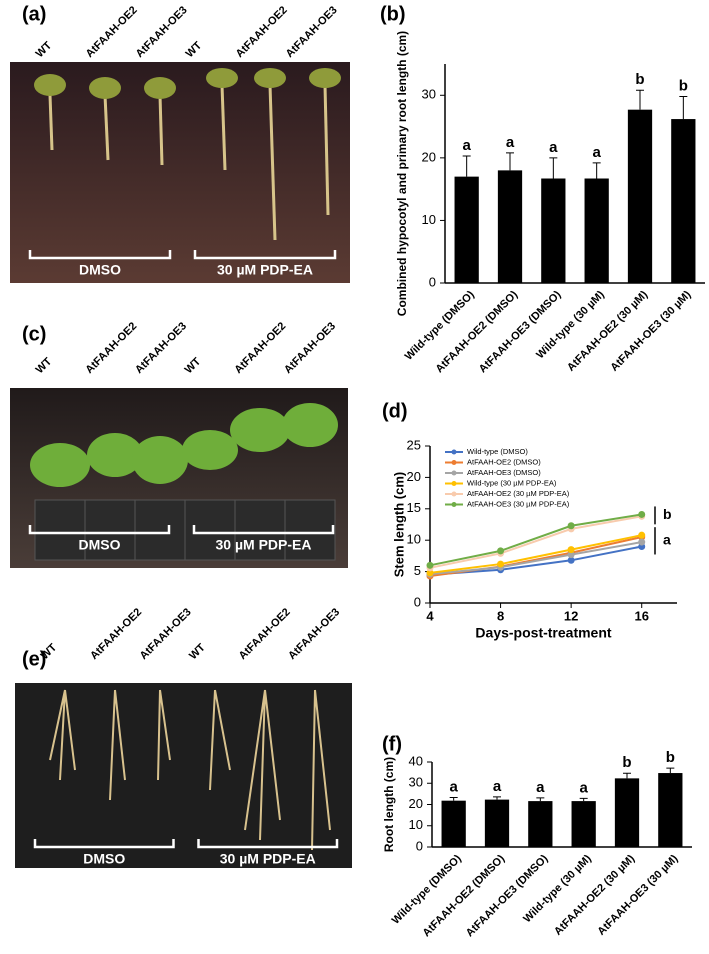 The width and height of the screenshot is (709, 954). I want to click on y-tick-label: 40, so click(416, 760).